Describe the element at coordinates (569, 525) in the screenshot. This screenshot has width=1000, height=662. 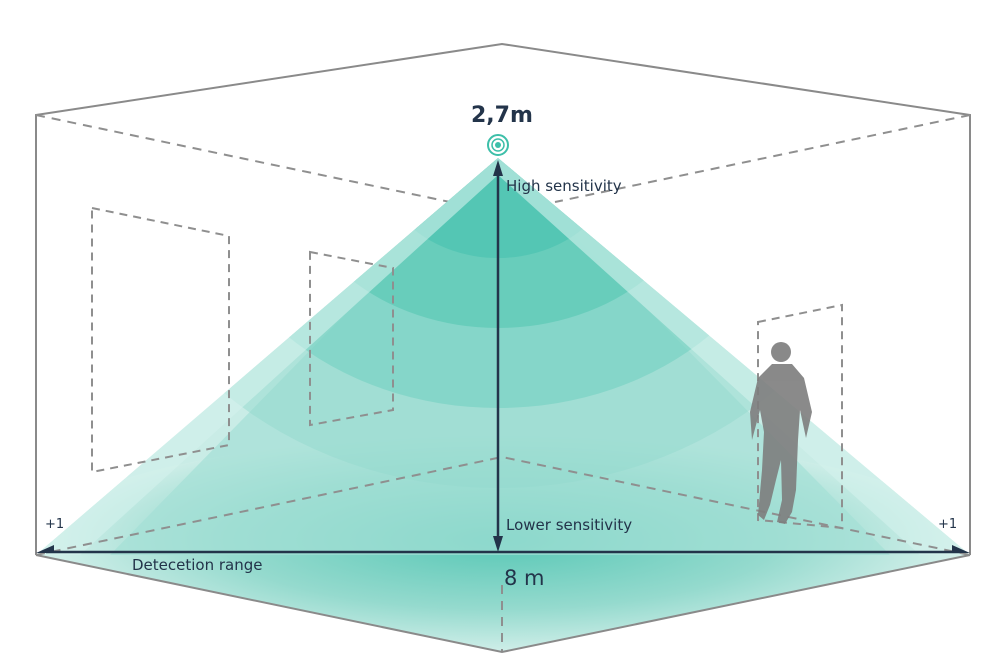
I see `lower-sensitivity-label: Lower sensitivity` at that location.